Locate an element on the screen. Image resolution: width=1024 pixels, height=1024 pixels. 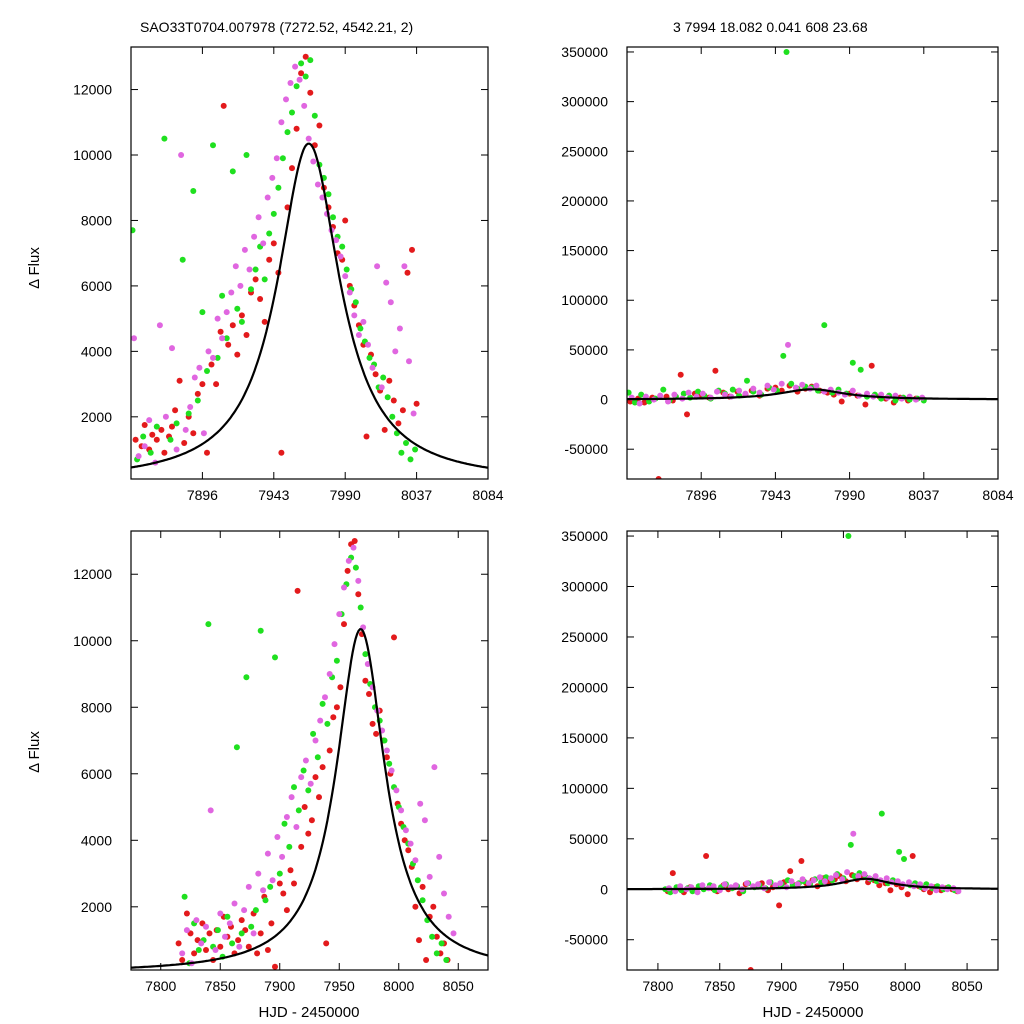
points-layer is located at coordinates (777, 264).